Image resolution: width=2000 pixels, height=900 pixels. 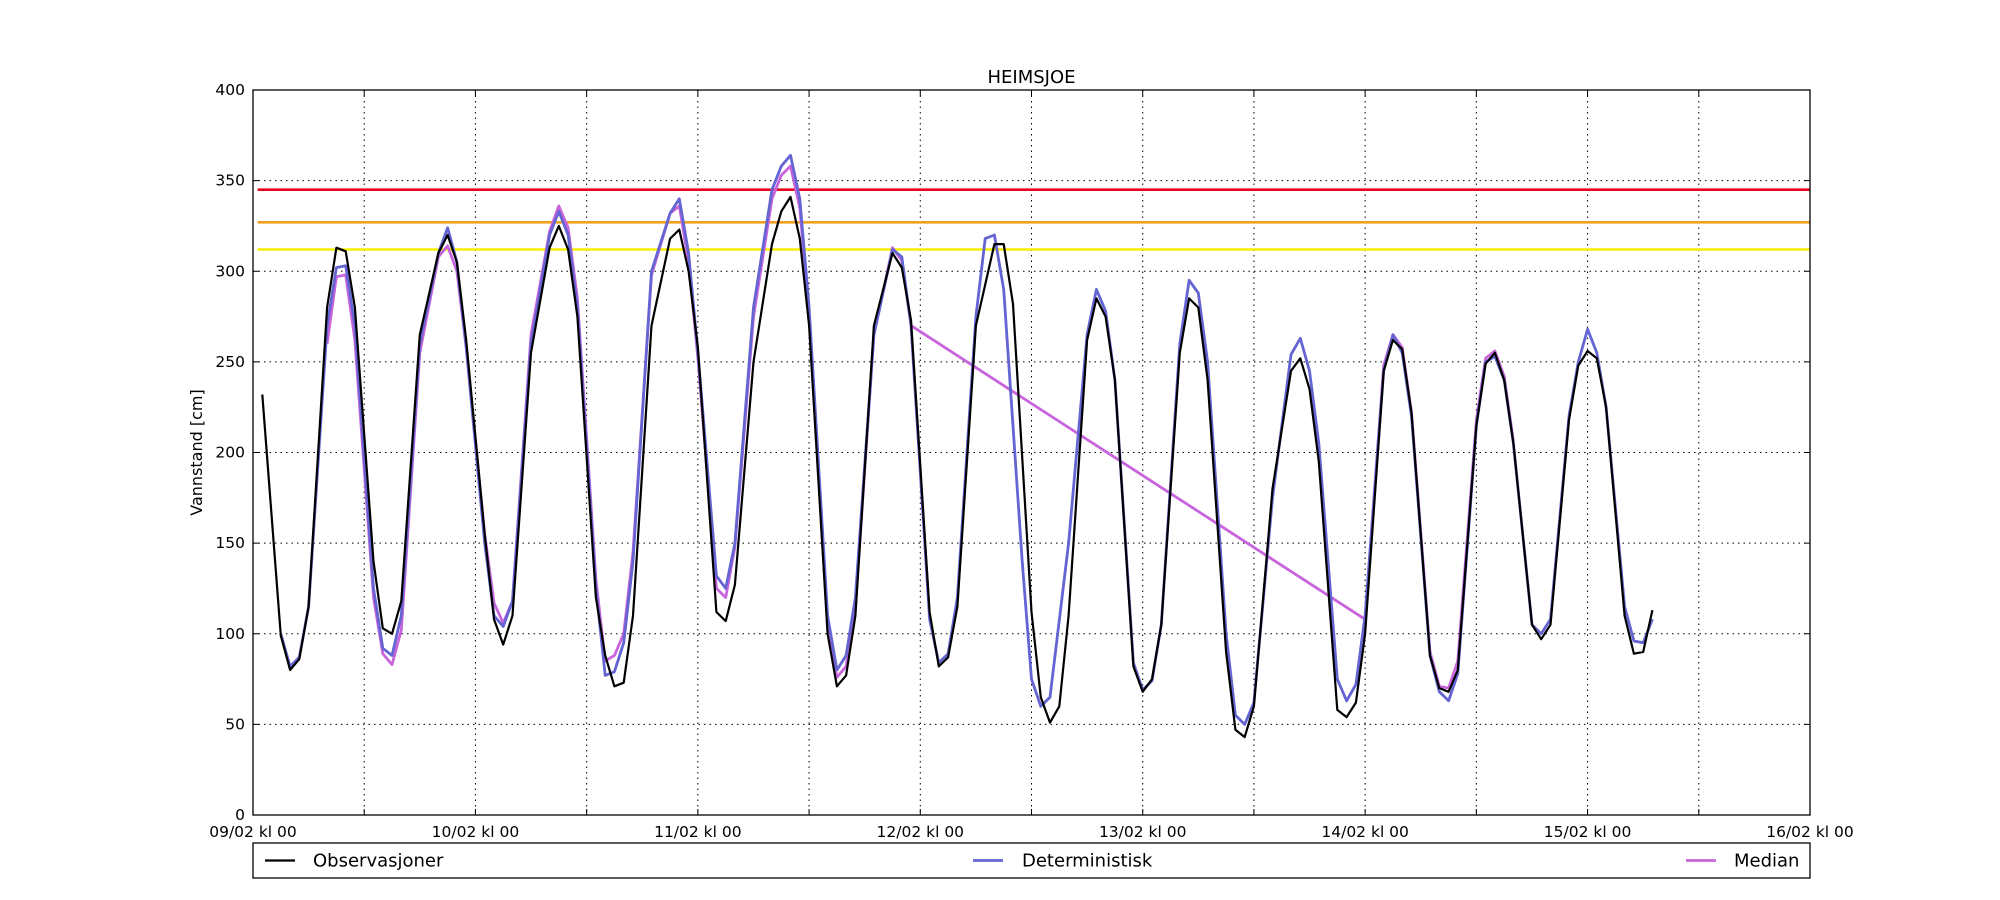 I want to click on y-tick-label: 300, so click(x=230, y=271).